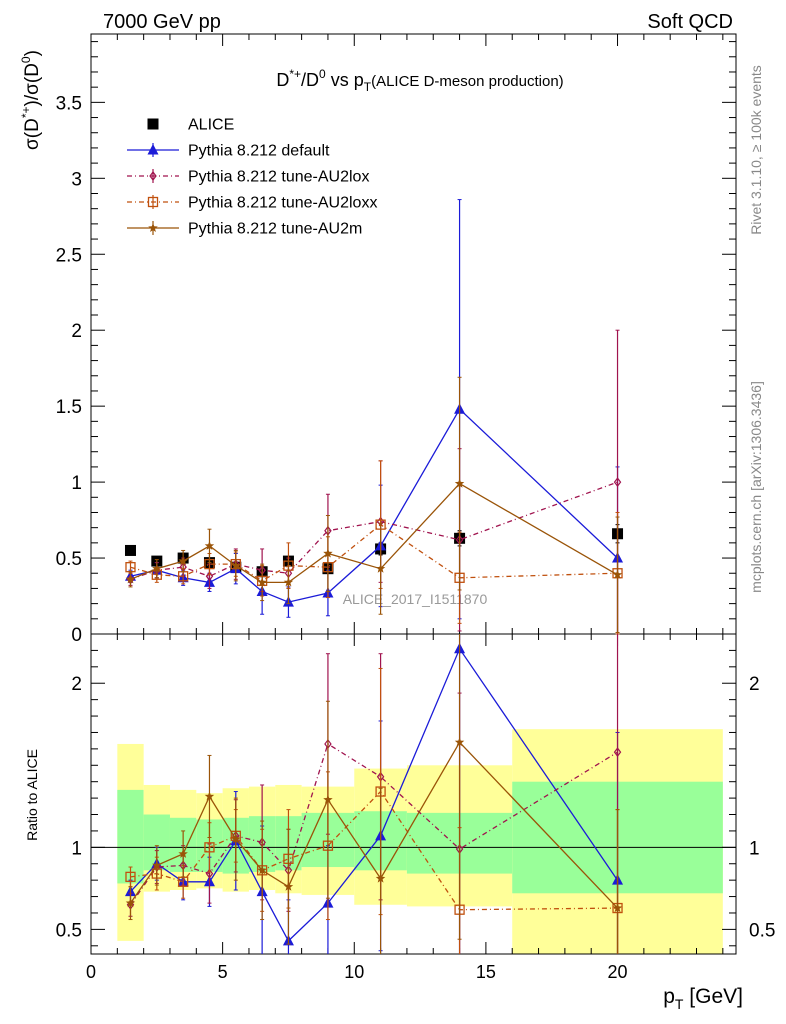 Image resolution: width=786 pixels, height=1024 pixels. What do you see at coordinates (368, 87) in the screenshot?
I see `title-t-sub: T` at bounding box center [368, 87].